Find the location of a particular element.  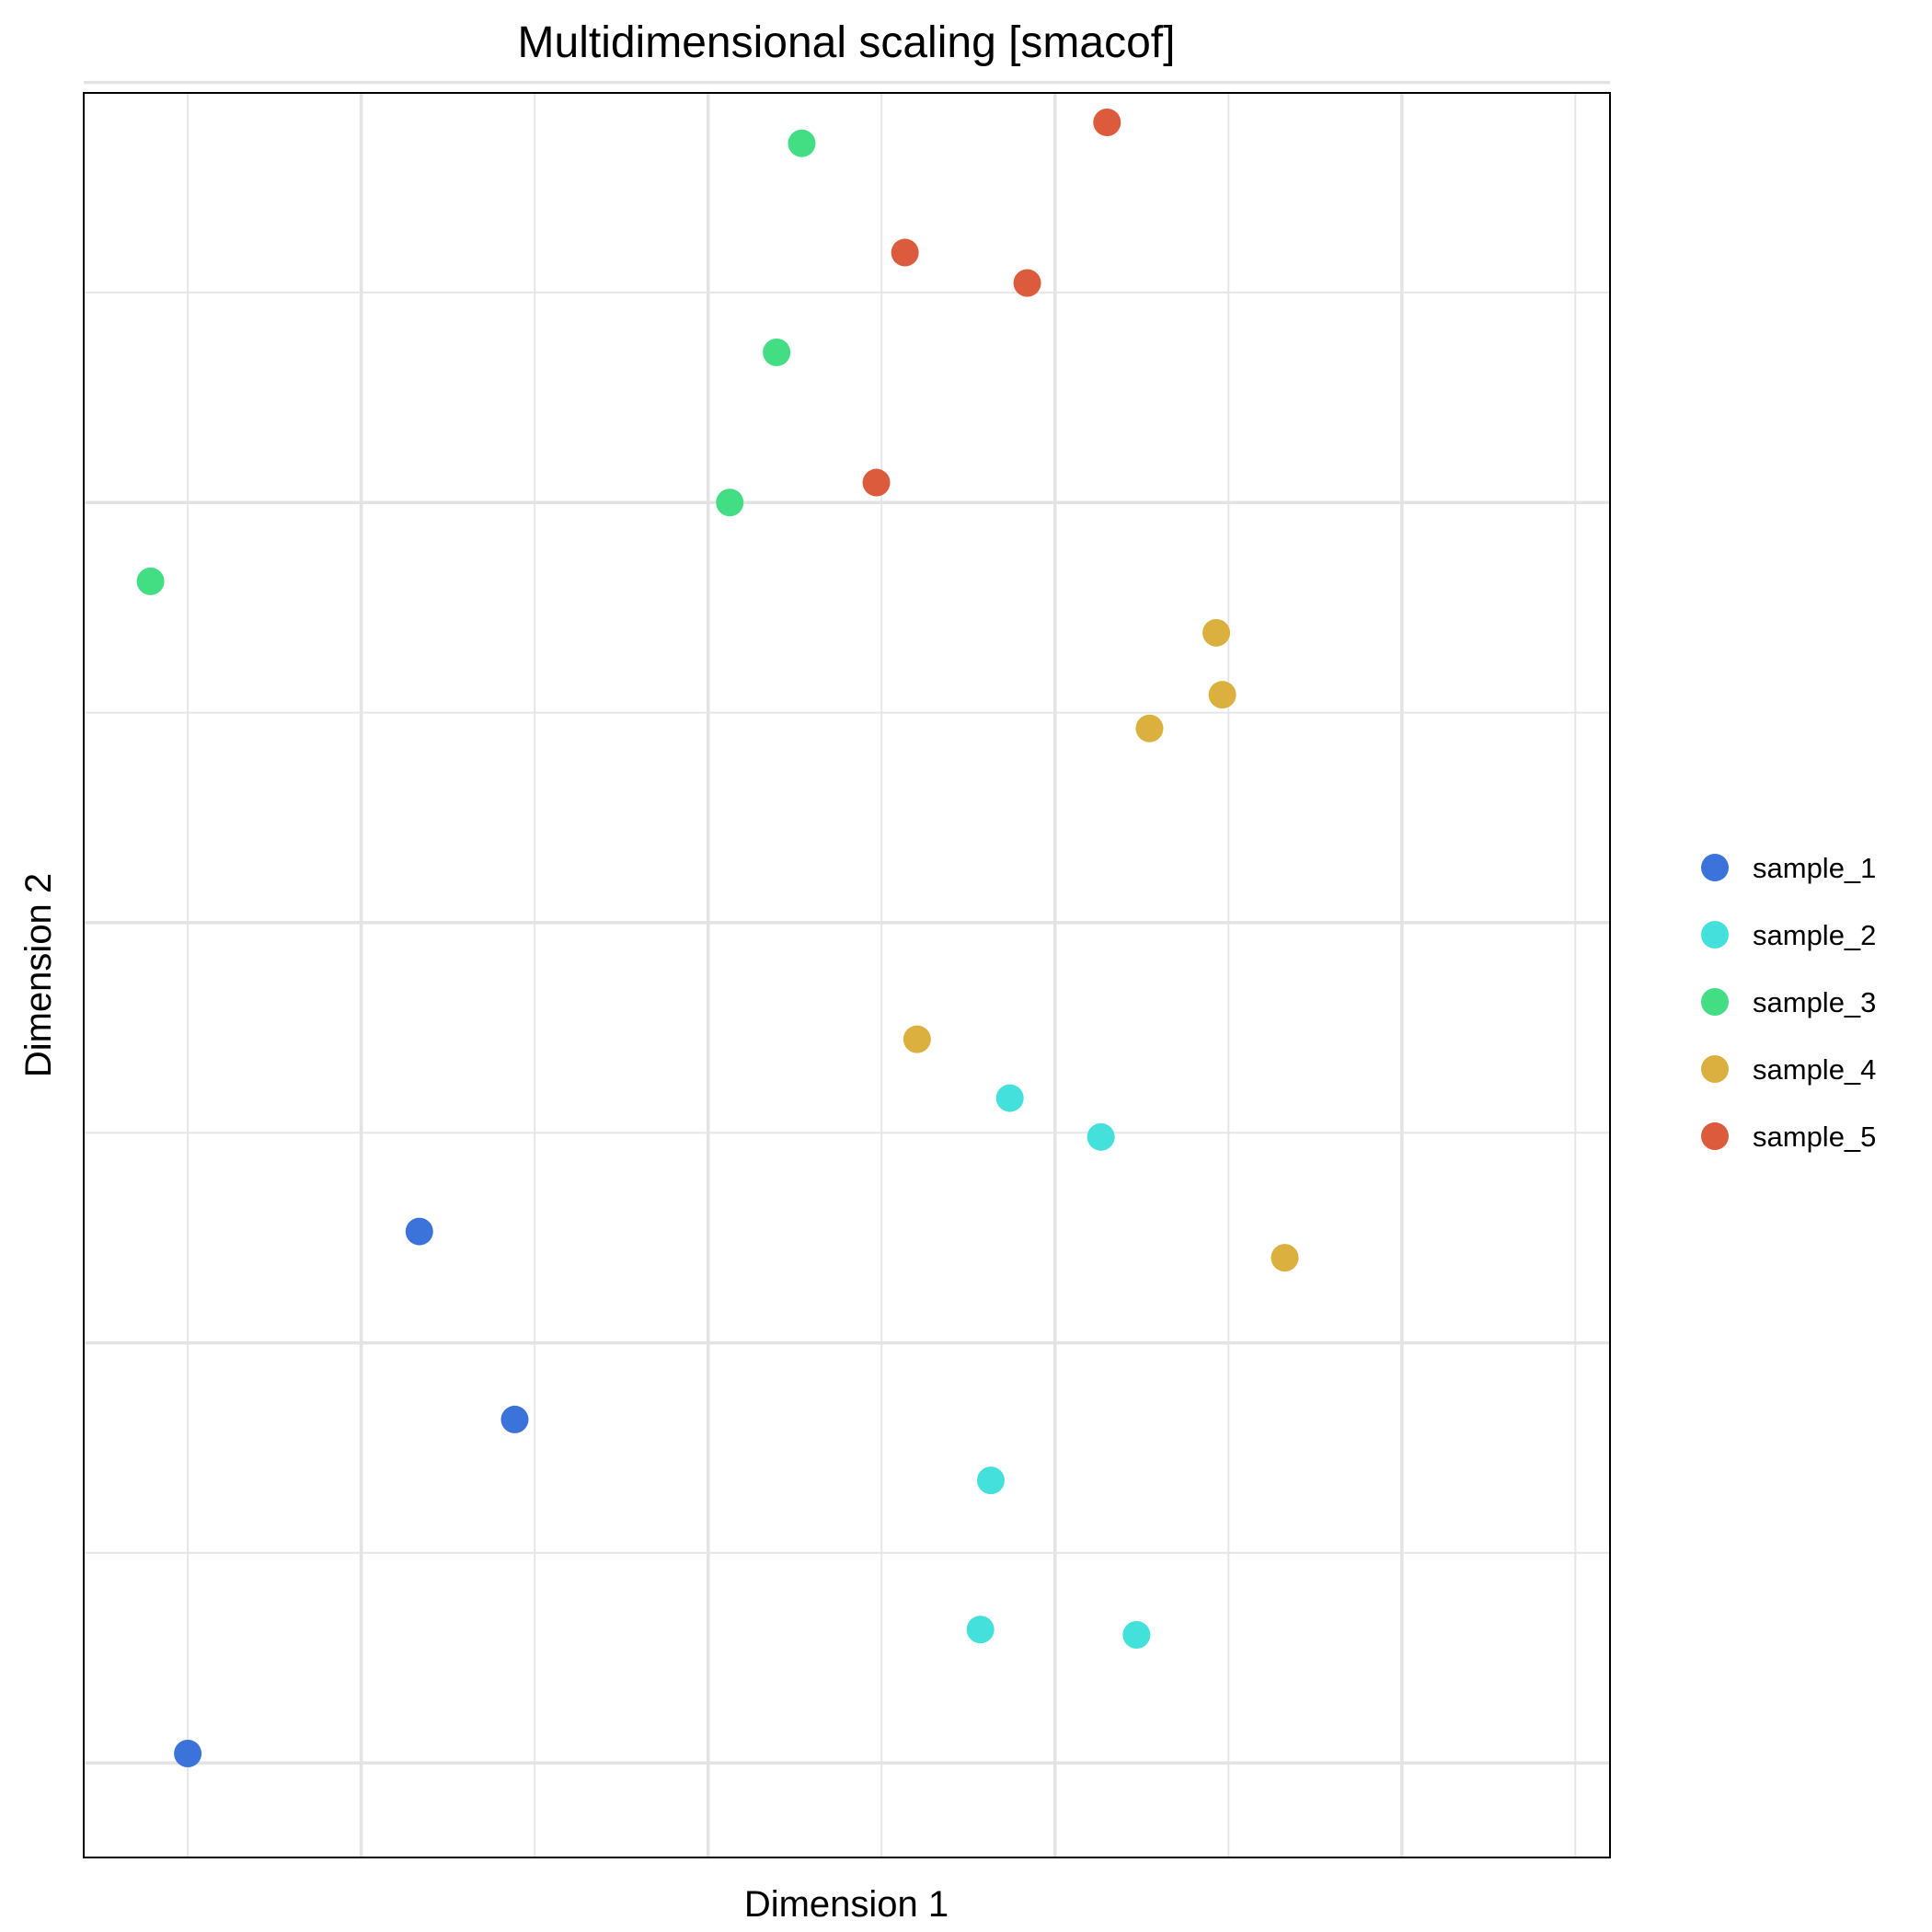

y-axis-label: Dimension 2 is located at coordinates (38, 975).